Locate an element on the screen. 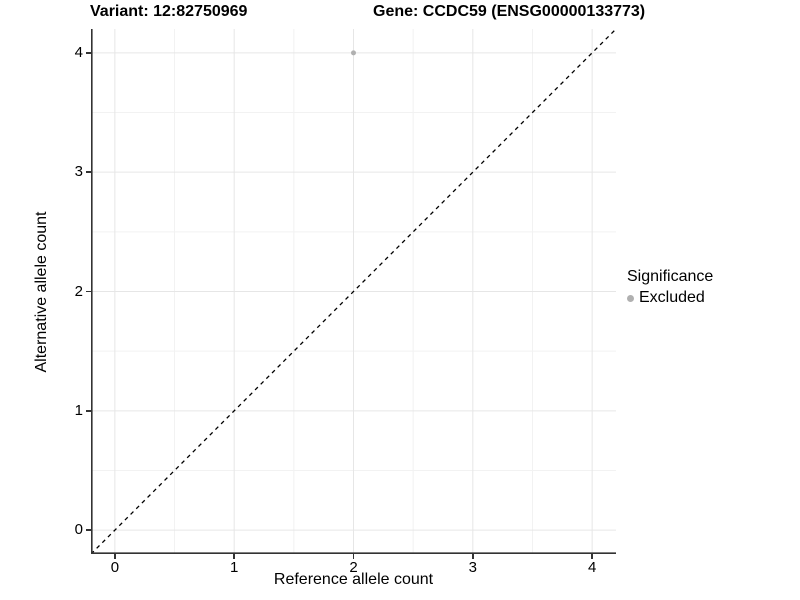 The image size is (800, 600). legend-item-excluded: Excluded is located at coordinates (670, 298).